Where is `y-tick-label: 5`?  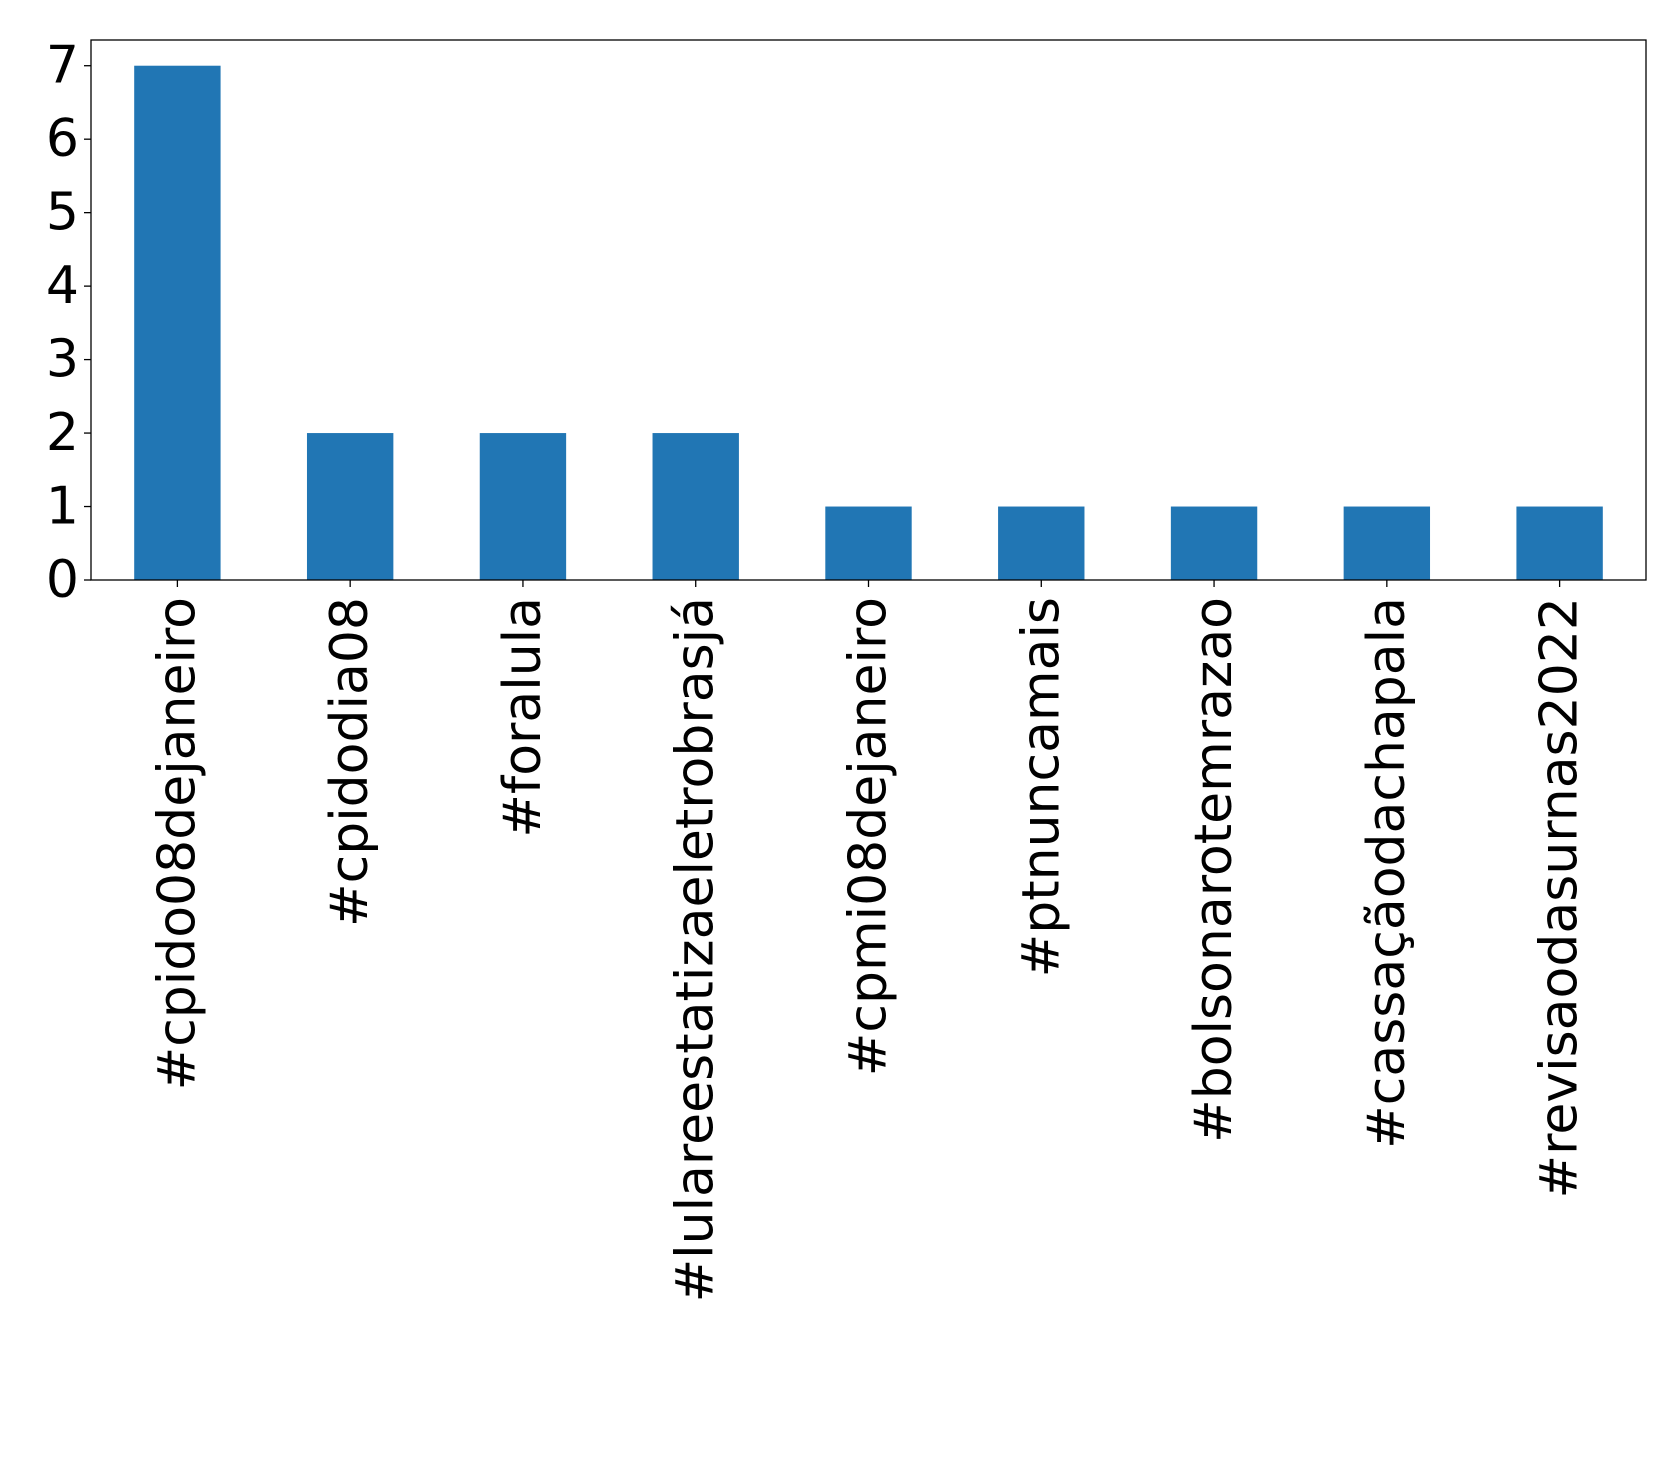 y-tick-label: 5 is located at coordinates (62, 213).